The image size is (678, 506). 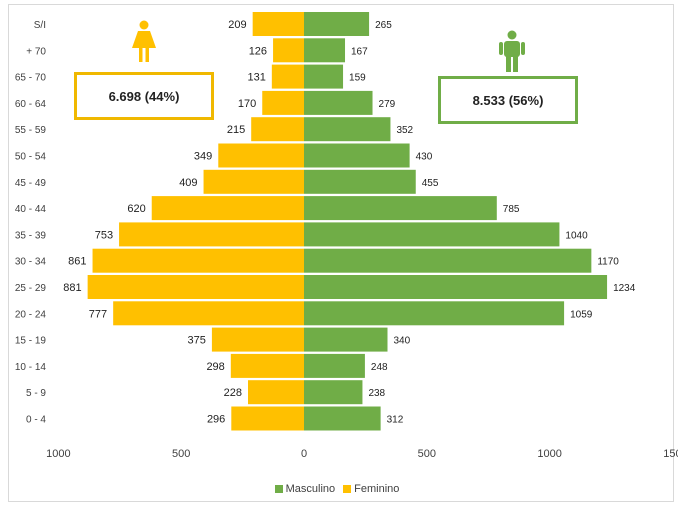 What do you see at coordinates (576, 235) in the screenshot?
I see `data-label-masculino-35-39: 1040` at bounding box center [576, 235].